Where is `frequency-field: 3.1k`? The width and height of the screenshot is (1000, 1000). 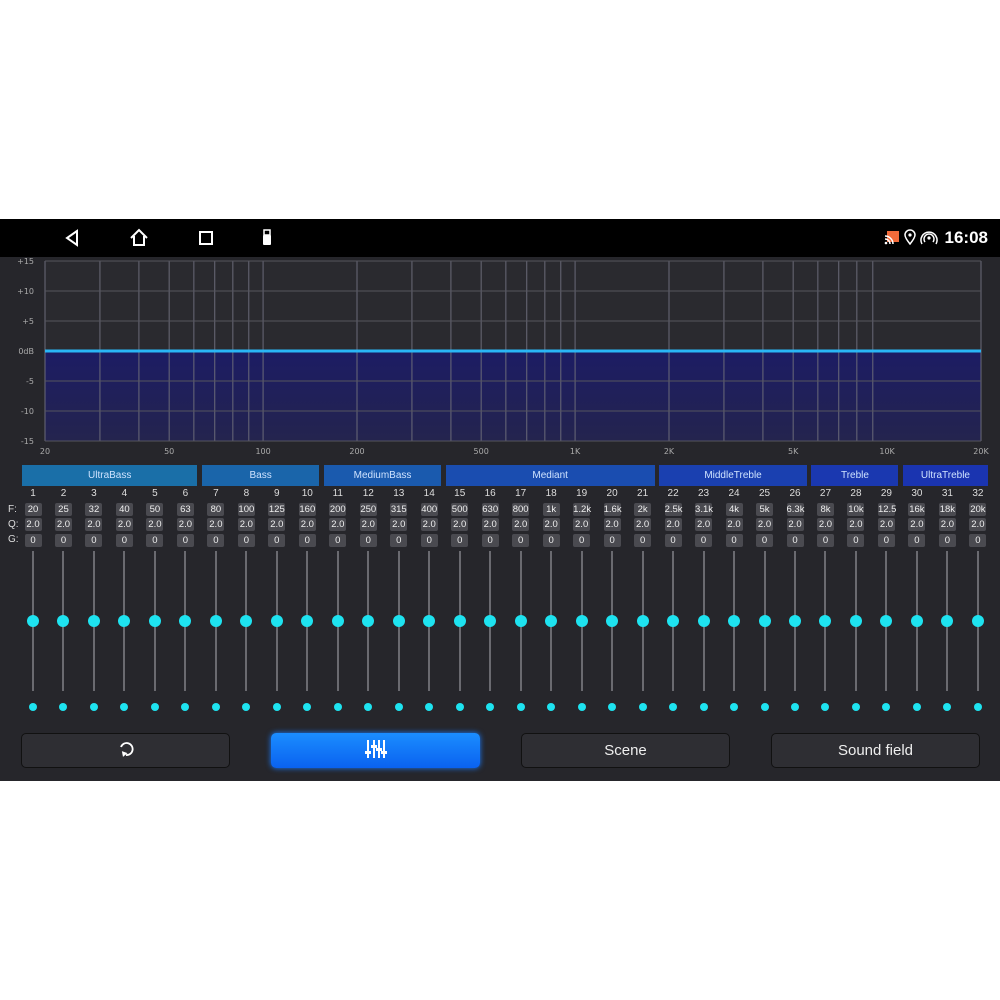
frequency-field: 3.1k is located at coordinates (704, 509).